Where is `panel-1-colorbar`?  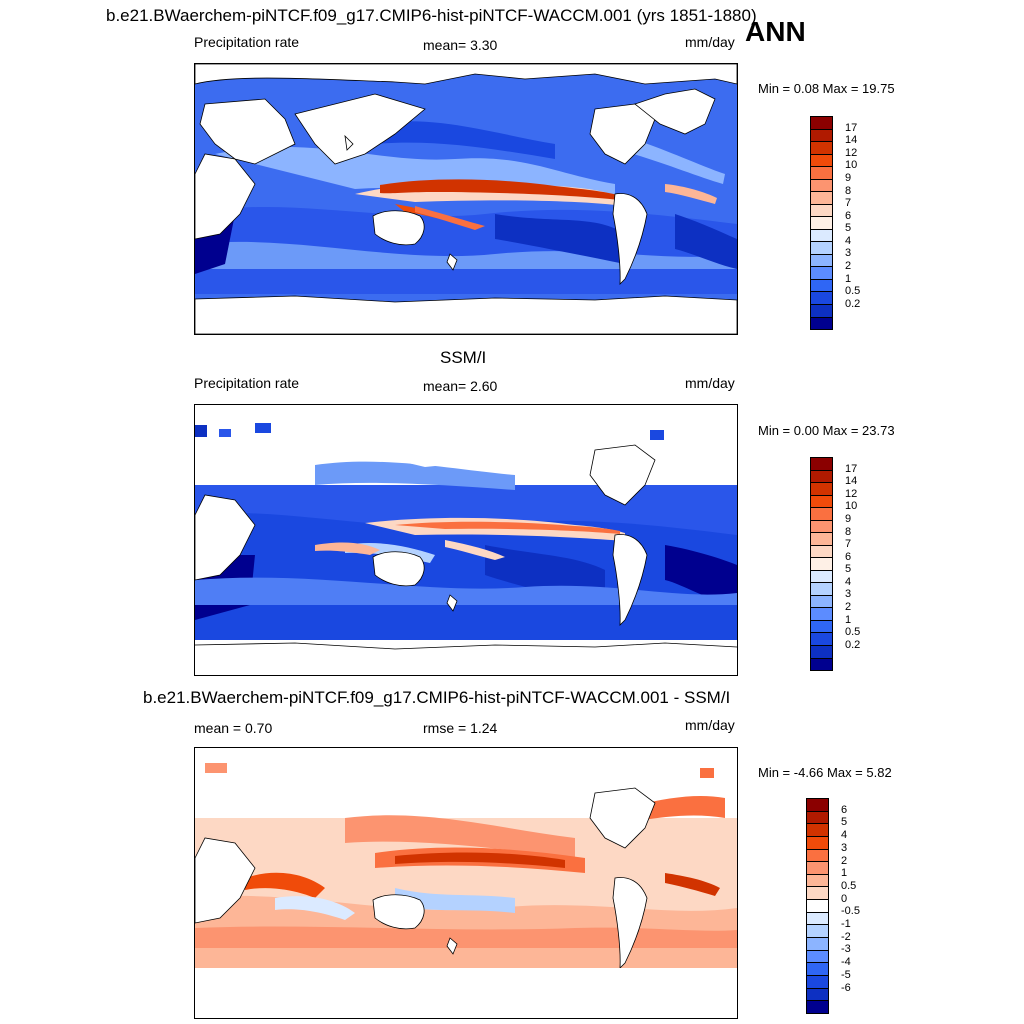 panel-1-colorbar is located at coordinates (821, 223).